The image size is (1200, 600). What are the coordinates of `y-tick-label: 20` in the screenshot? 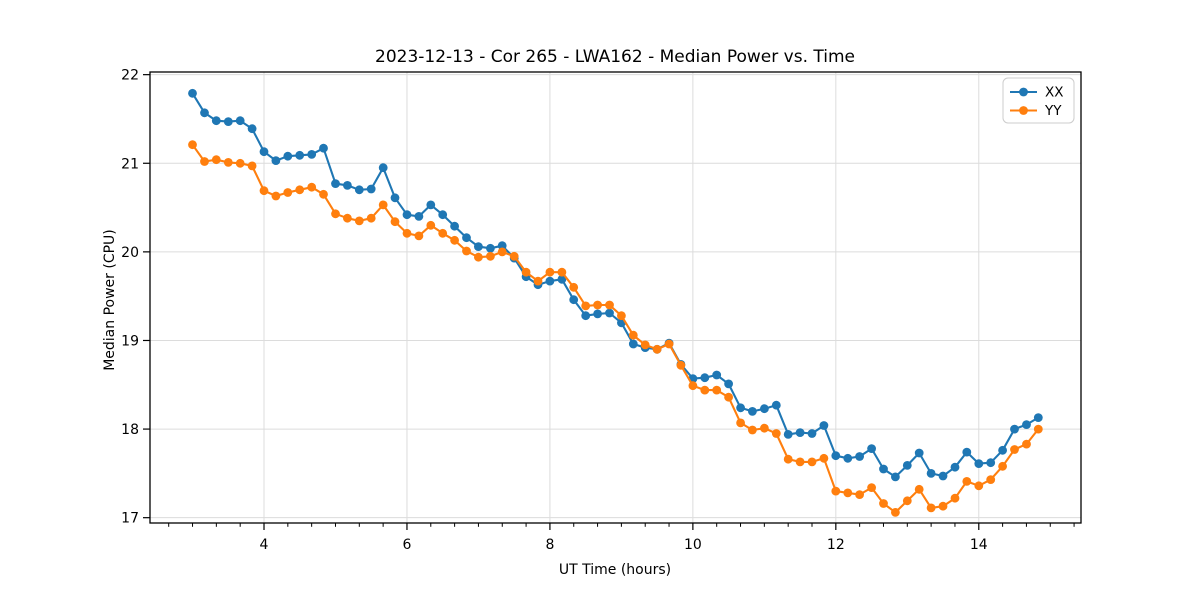 It's located at (130, 253).